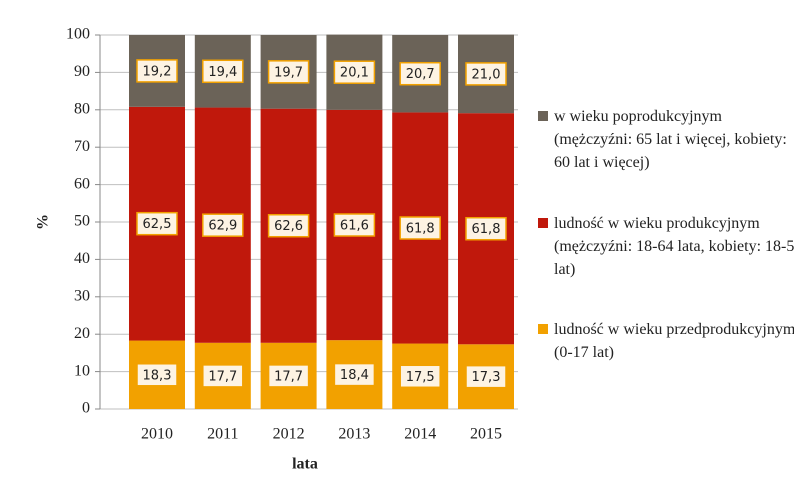 The image size is (794, 495). I want to click on value-label: 19,7, so click(288, 72).